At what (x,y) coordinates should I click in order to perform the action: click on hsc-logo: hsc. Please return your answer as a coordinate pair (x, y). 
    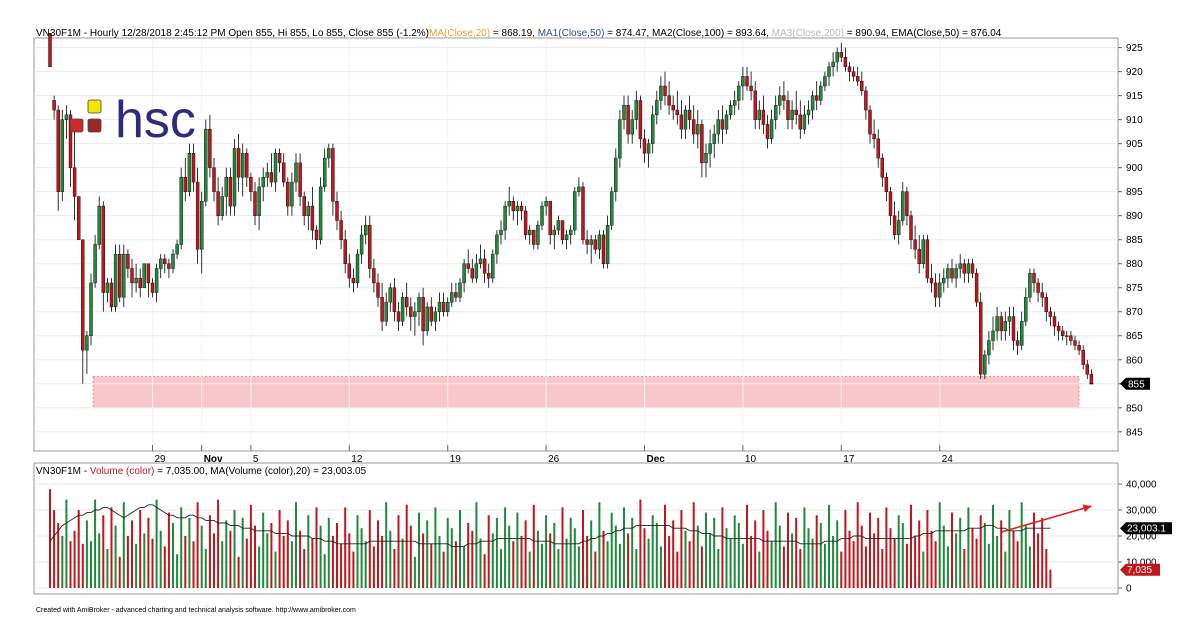
    Looking at the image, I should click on (132, 120).